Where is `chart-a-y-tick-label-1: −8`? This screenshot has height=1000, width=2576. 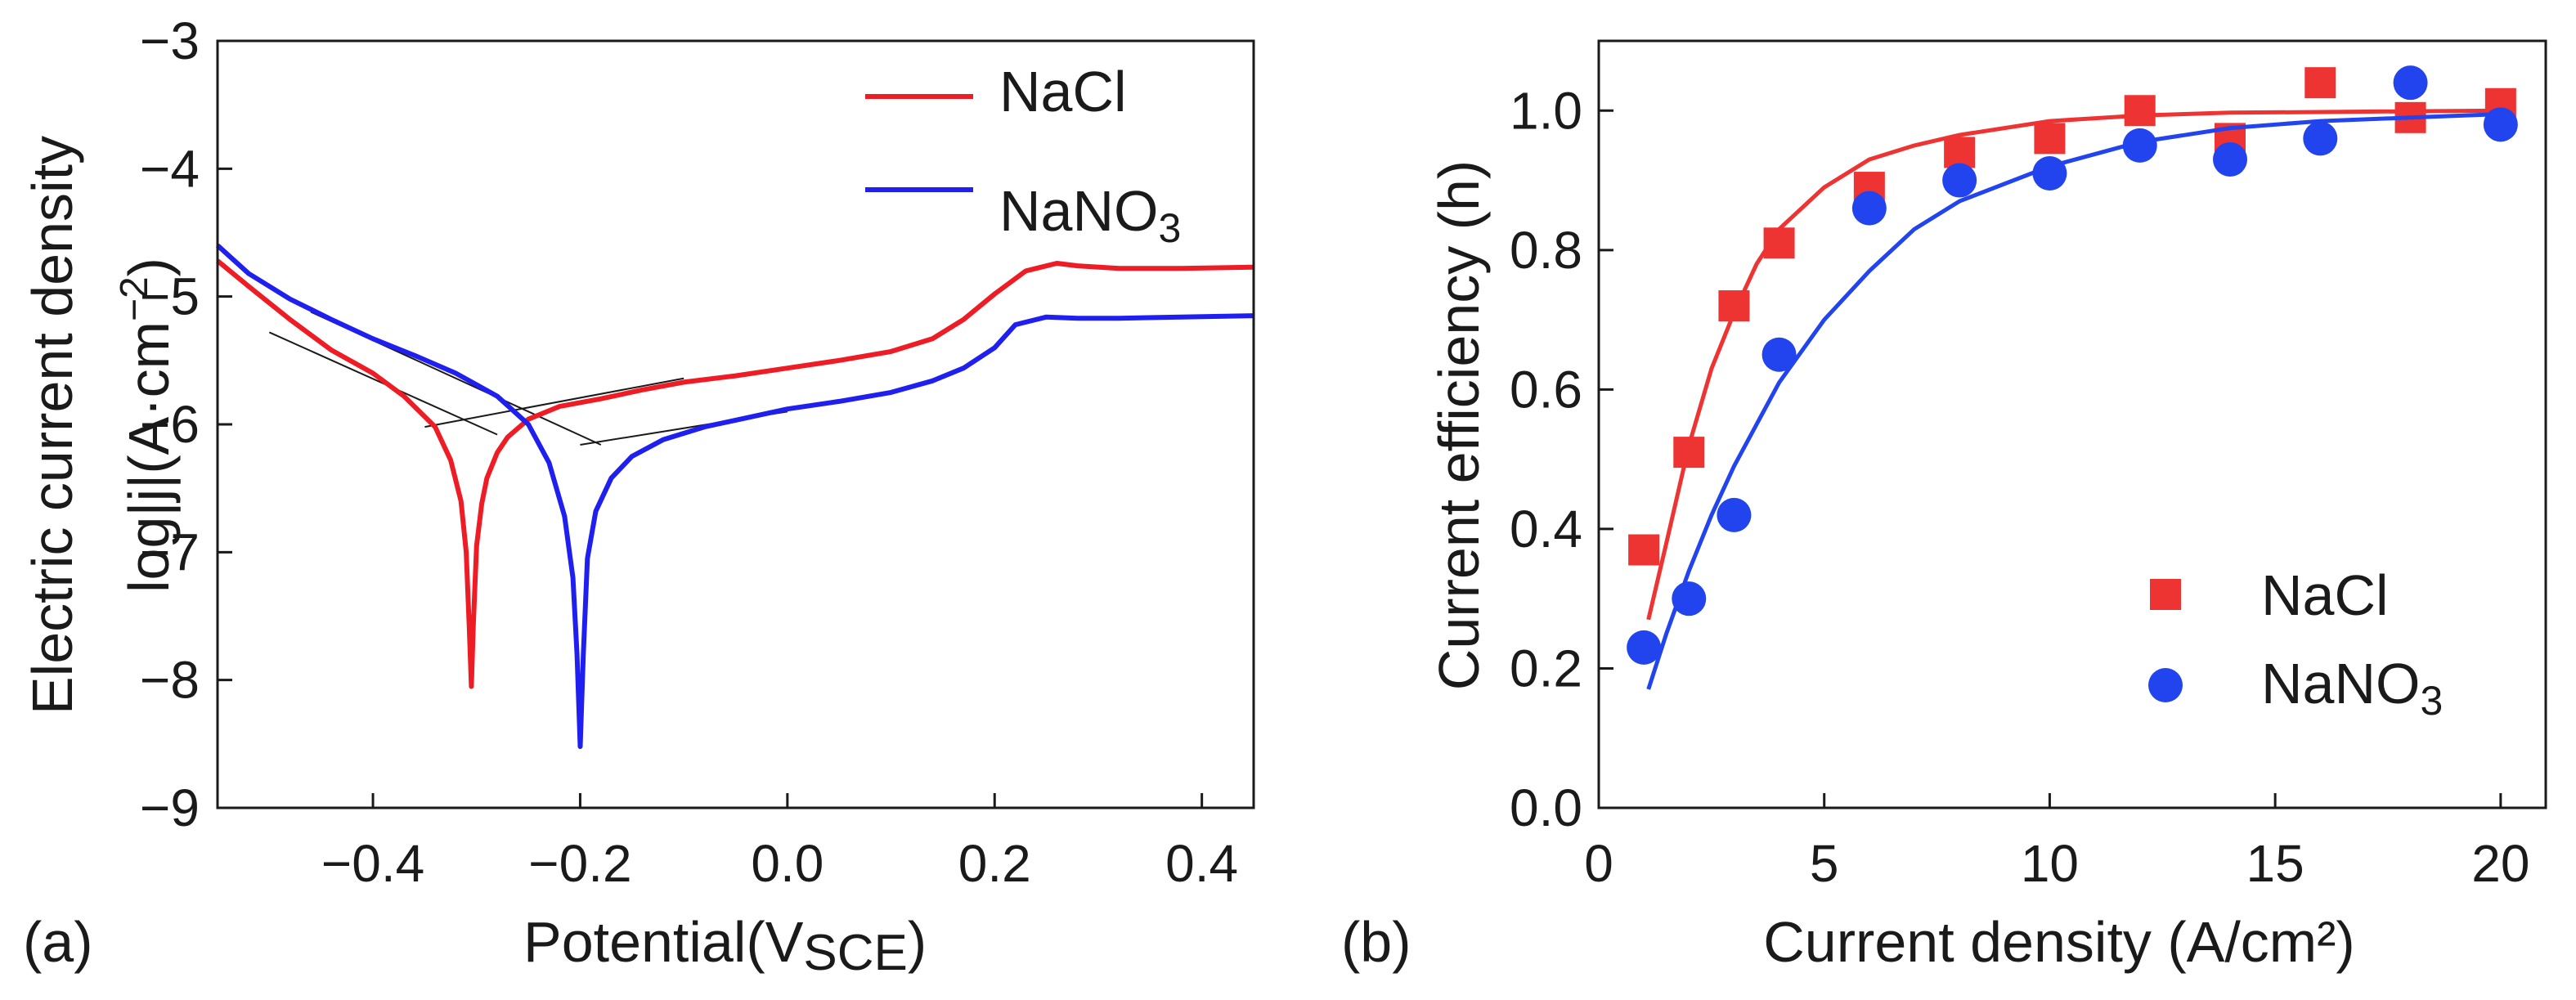
chart-a-y-tick-label-1: −8 is located at coordinates (170, 680).